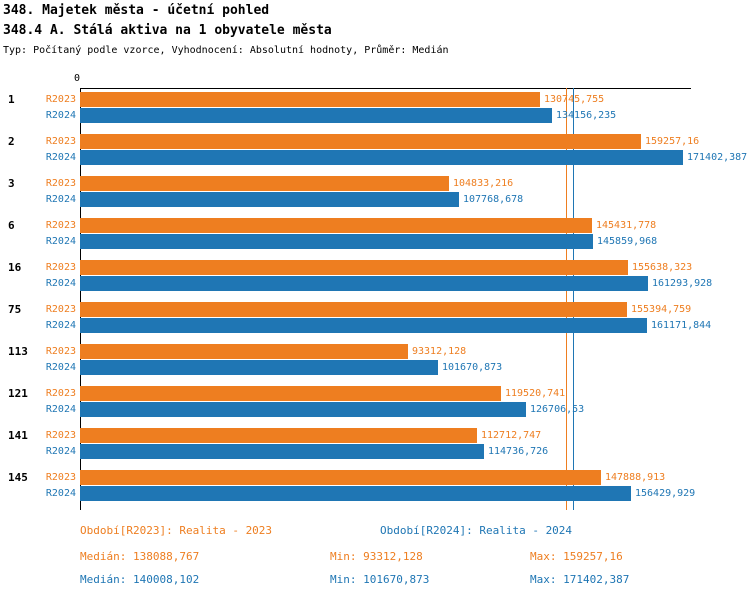 This screenshot has height=602, width=750. I want to click on value-label-r2023-cat-121: 119520,741, so click(535, 393).